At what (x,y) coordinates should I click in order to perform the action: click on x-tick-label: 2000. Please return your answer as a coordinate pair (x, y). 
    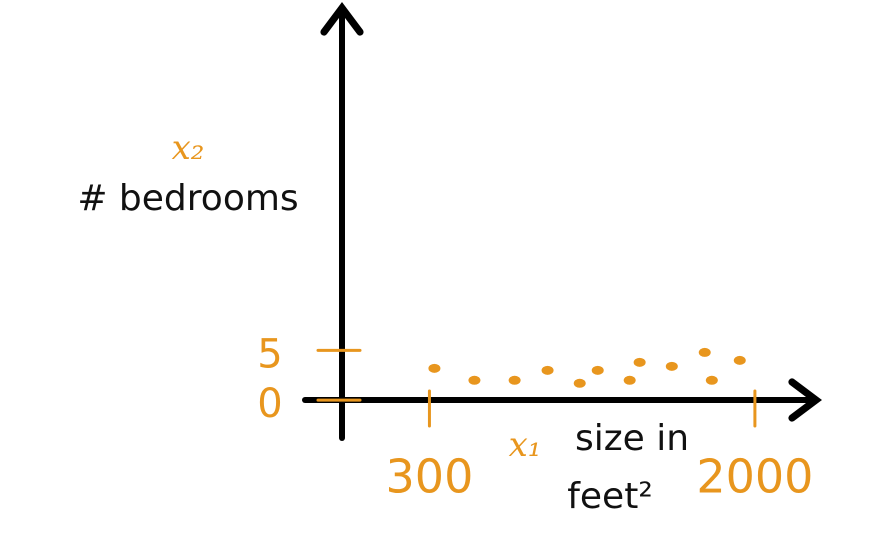
    Looking at the image, I should click on (754, 477).